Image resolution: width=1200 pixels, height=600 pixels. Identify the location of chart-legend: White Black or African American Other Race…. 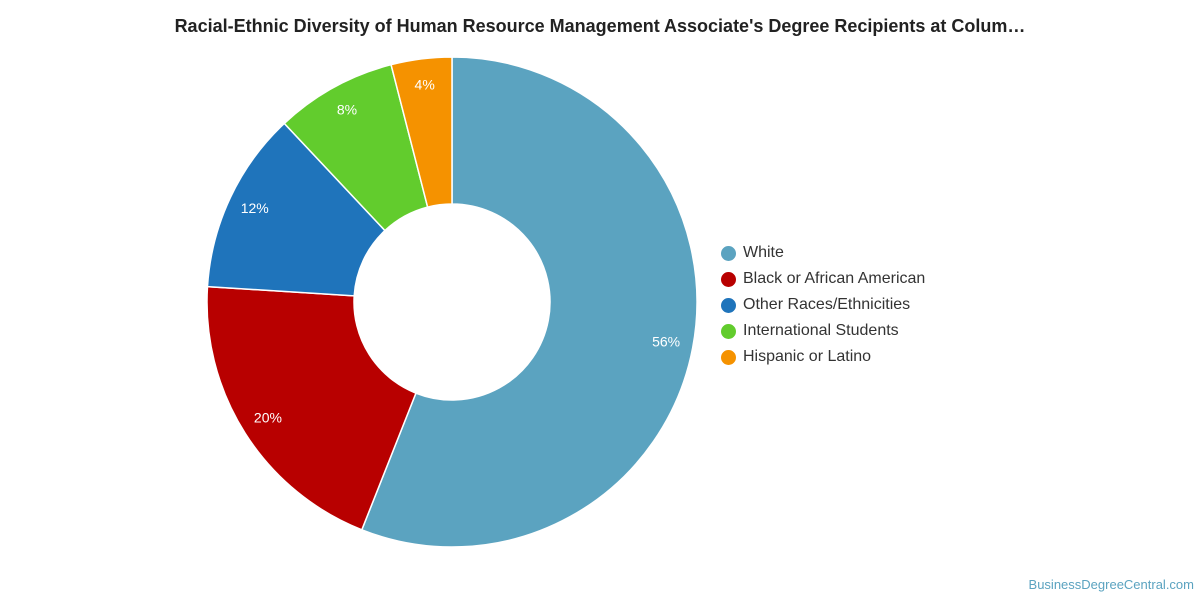
(823, 305).